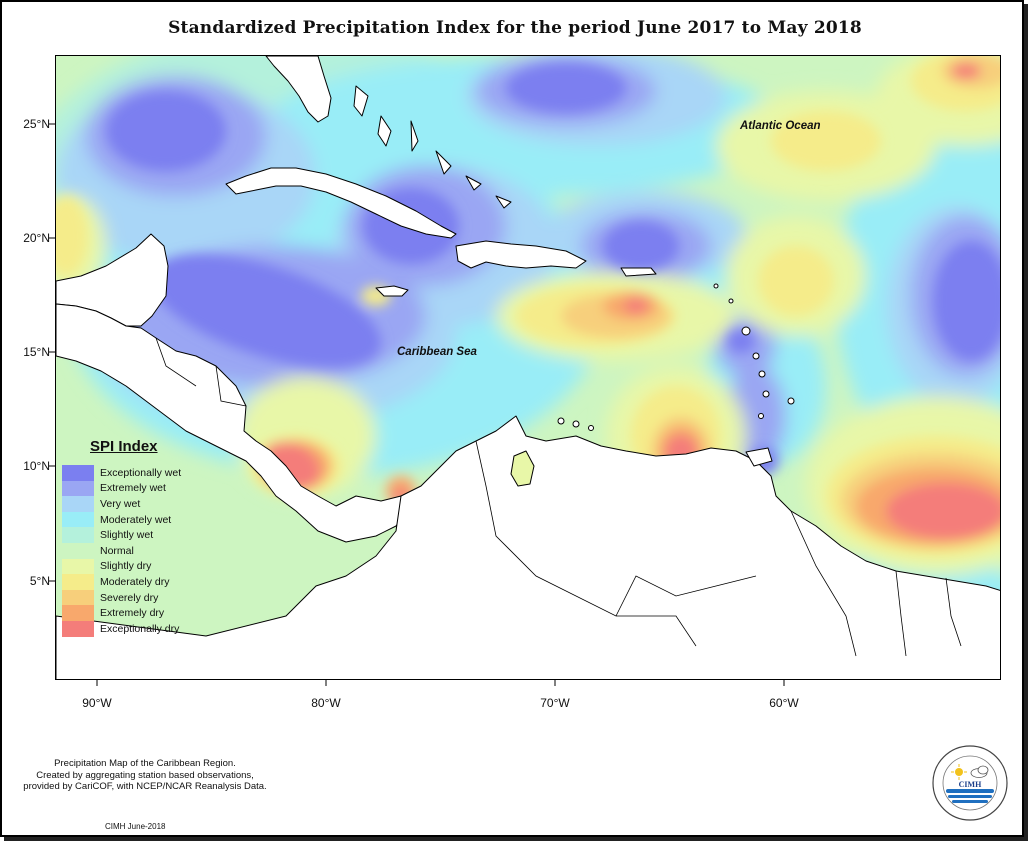 This screenshot has height=843, width=1030. What do you see at coordinates (522, 468) in the screenshot?
I see `land-maracaibo-lake` at bounding box center [522, 468].